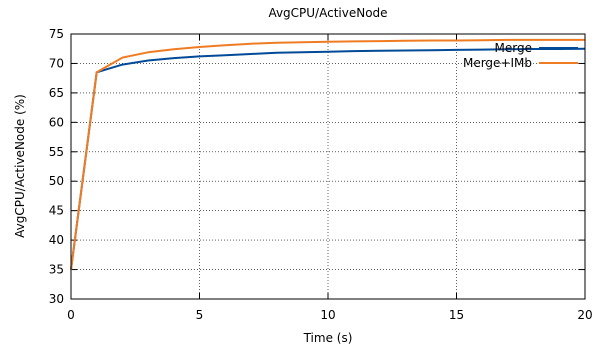 The height and width of the screenshot is (352, 609). I want to click on y-tick-label: 60, so click(56, 122).